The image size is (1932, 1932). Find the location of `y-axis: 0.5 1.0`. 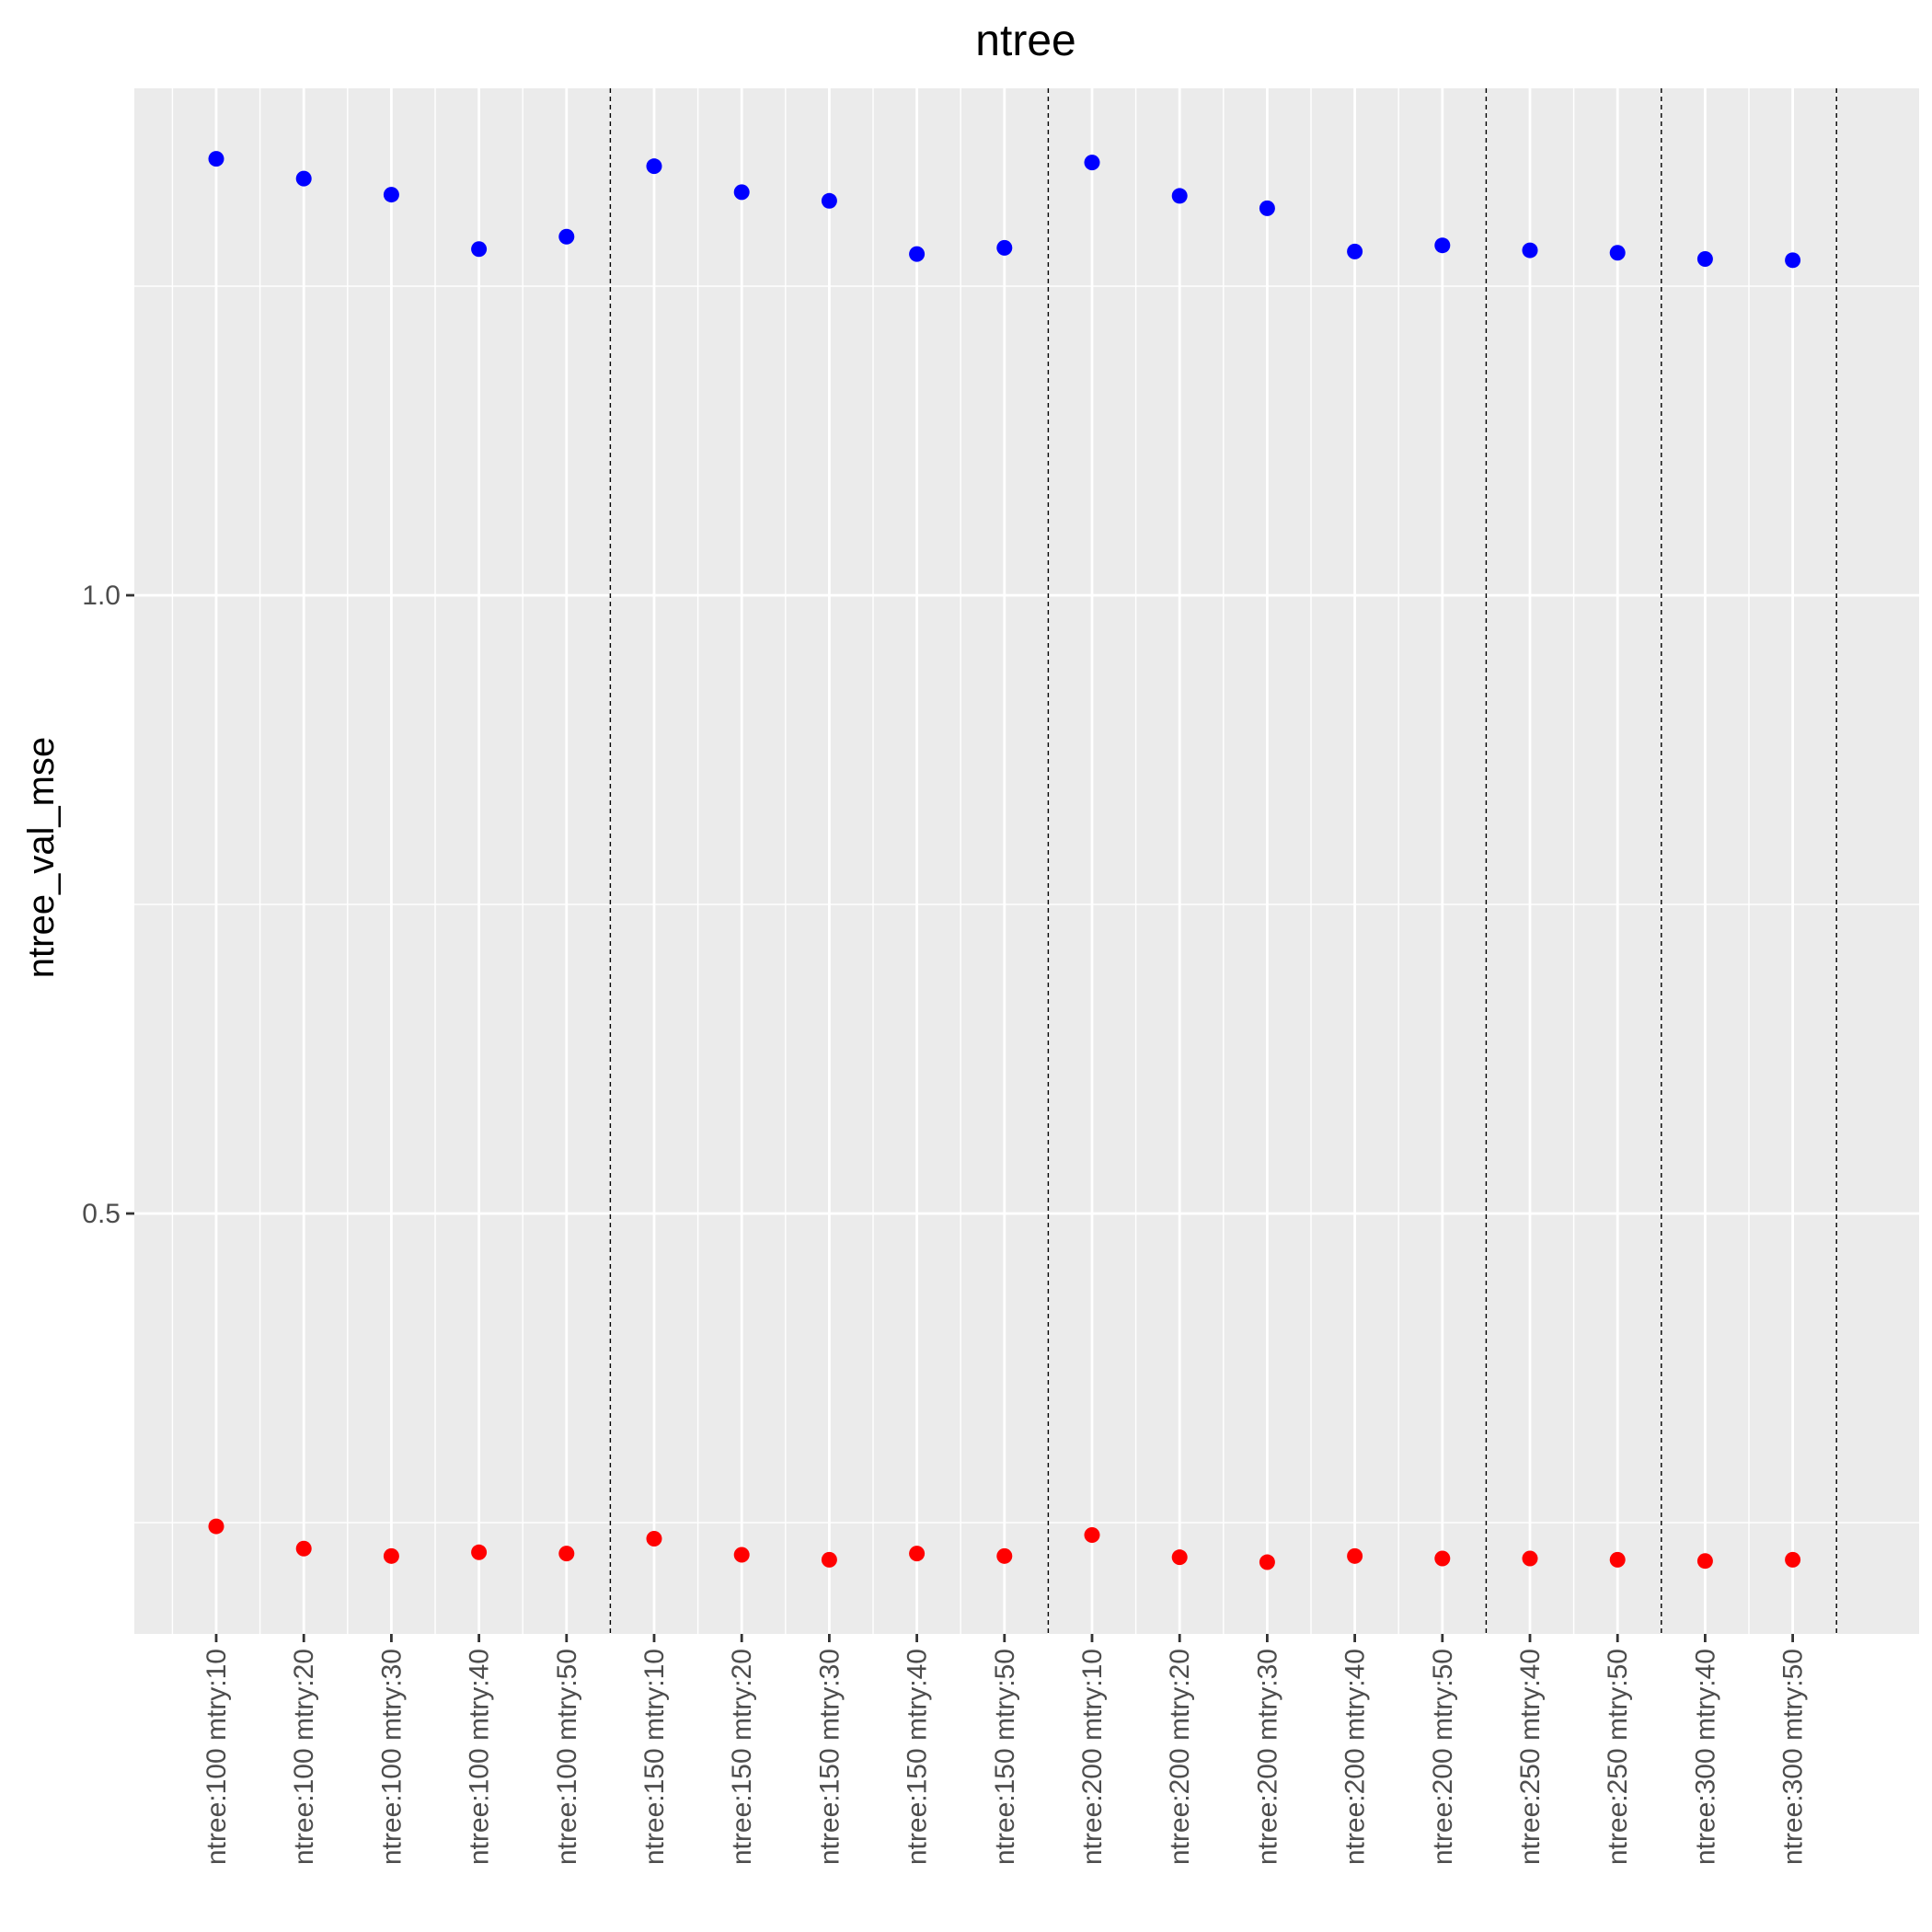

y-axis: 0.5 1.0 is located at coordinates (108, 905).